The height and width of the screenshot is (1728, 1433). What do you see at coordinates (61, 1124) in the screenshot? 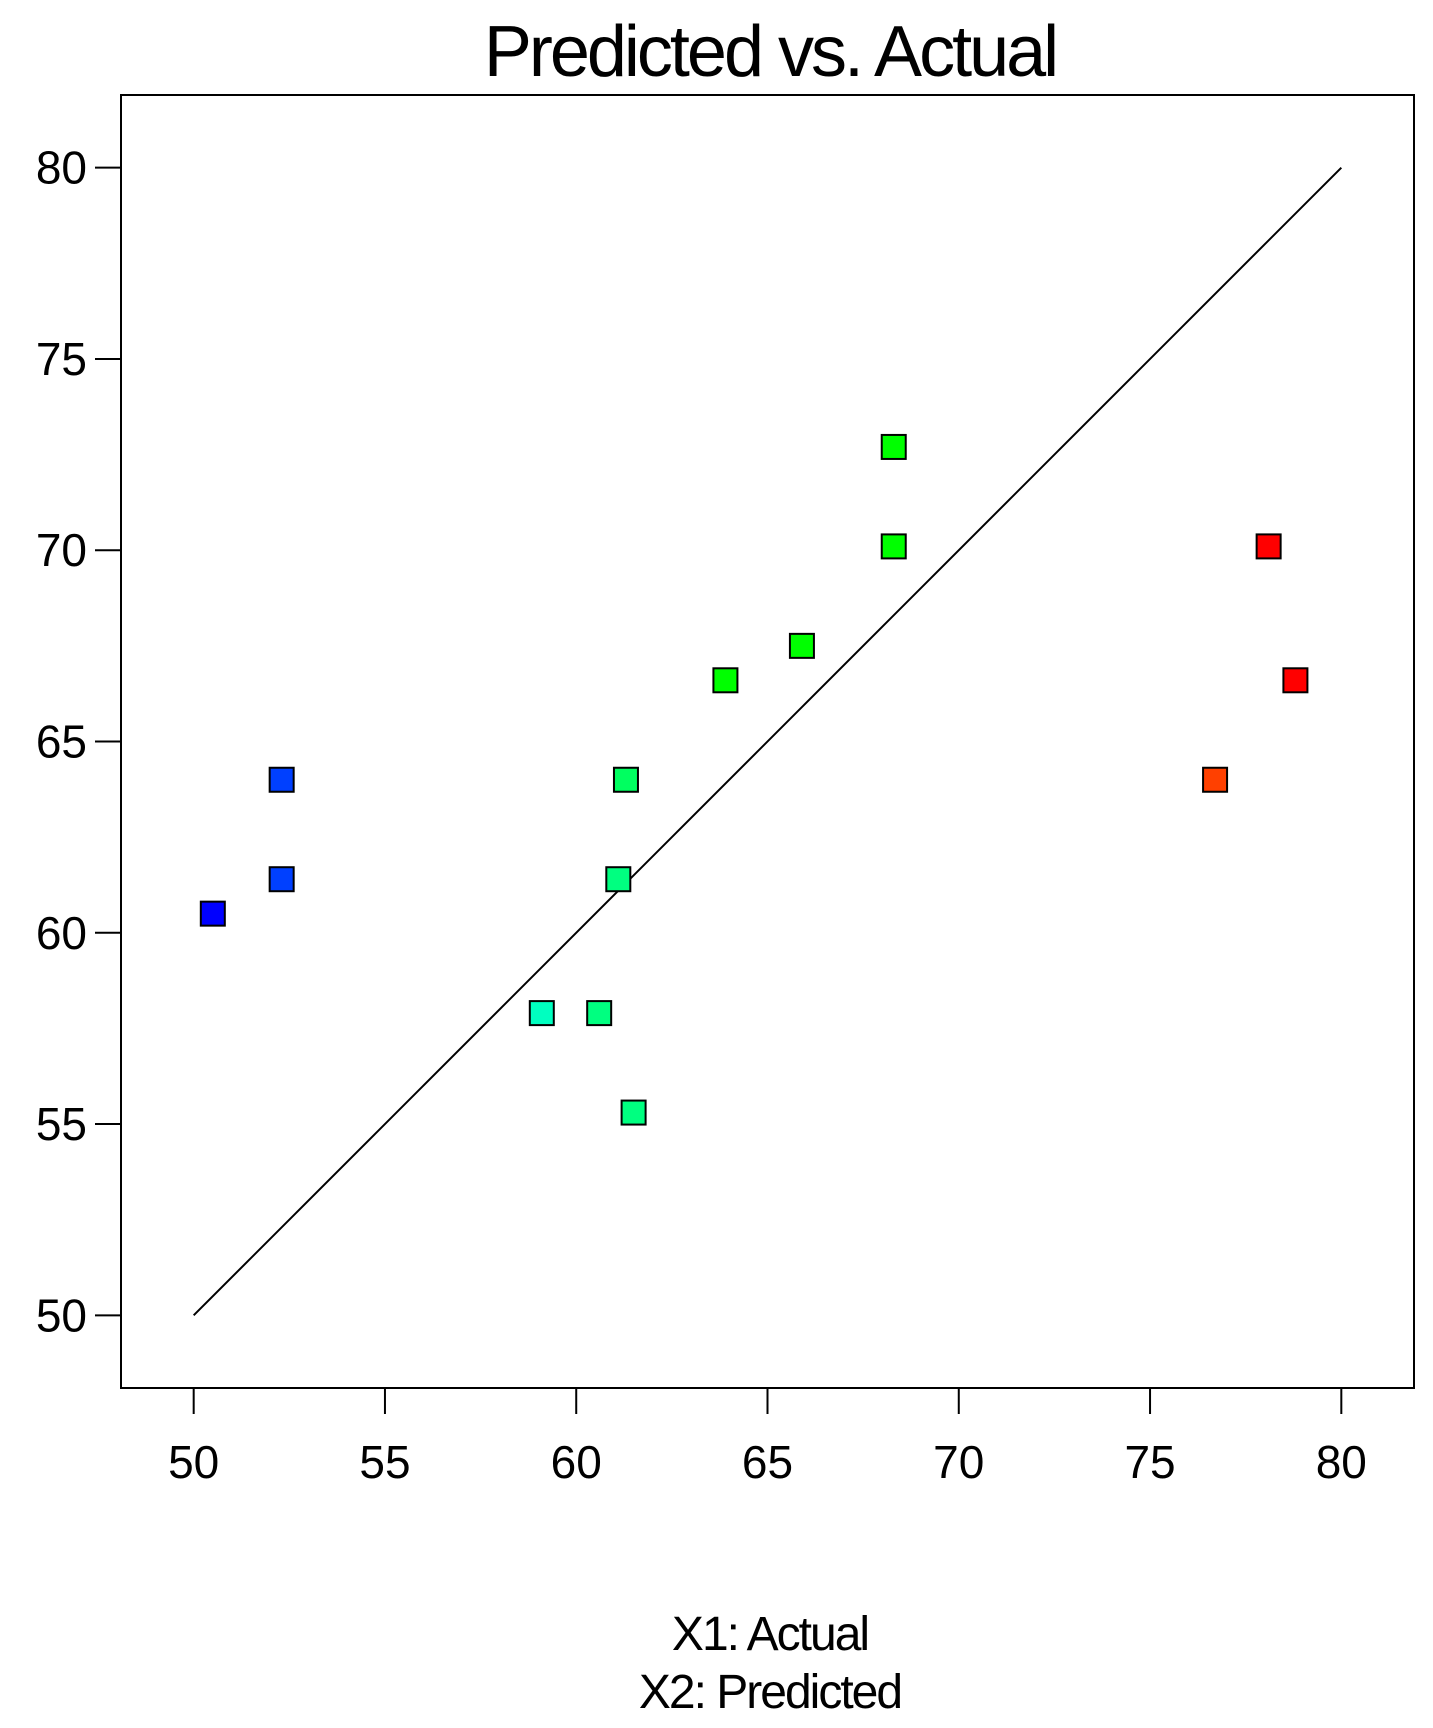
I see `y-tick-label: 55` at bounding box center [61, 1124].